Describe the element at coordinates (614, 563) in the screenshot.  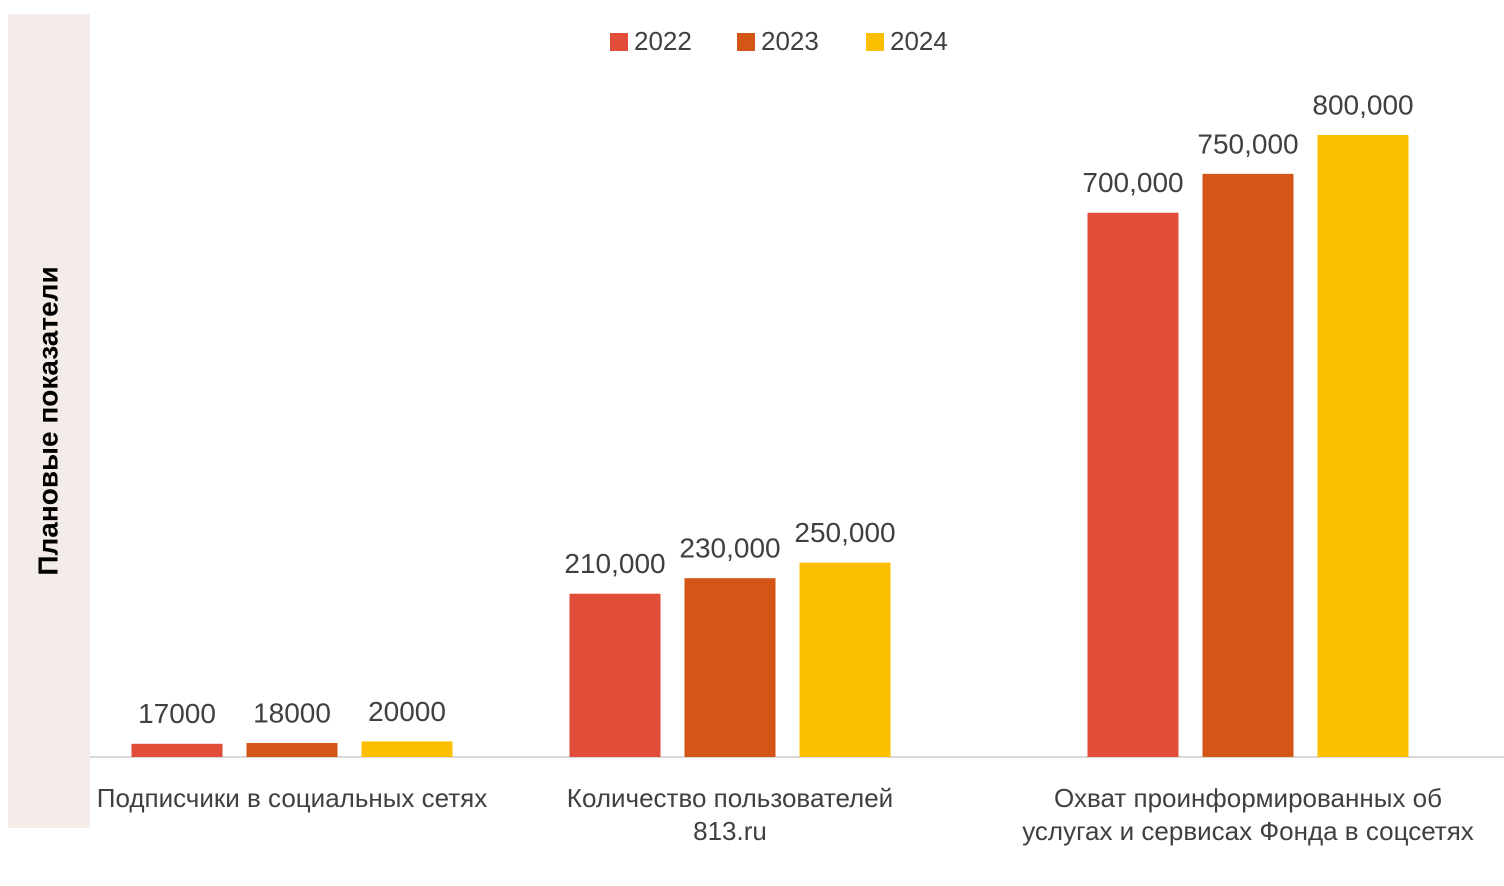
I see `value-label: 210,000` at that location.